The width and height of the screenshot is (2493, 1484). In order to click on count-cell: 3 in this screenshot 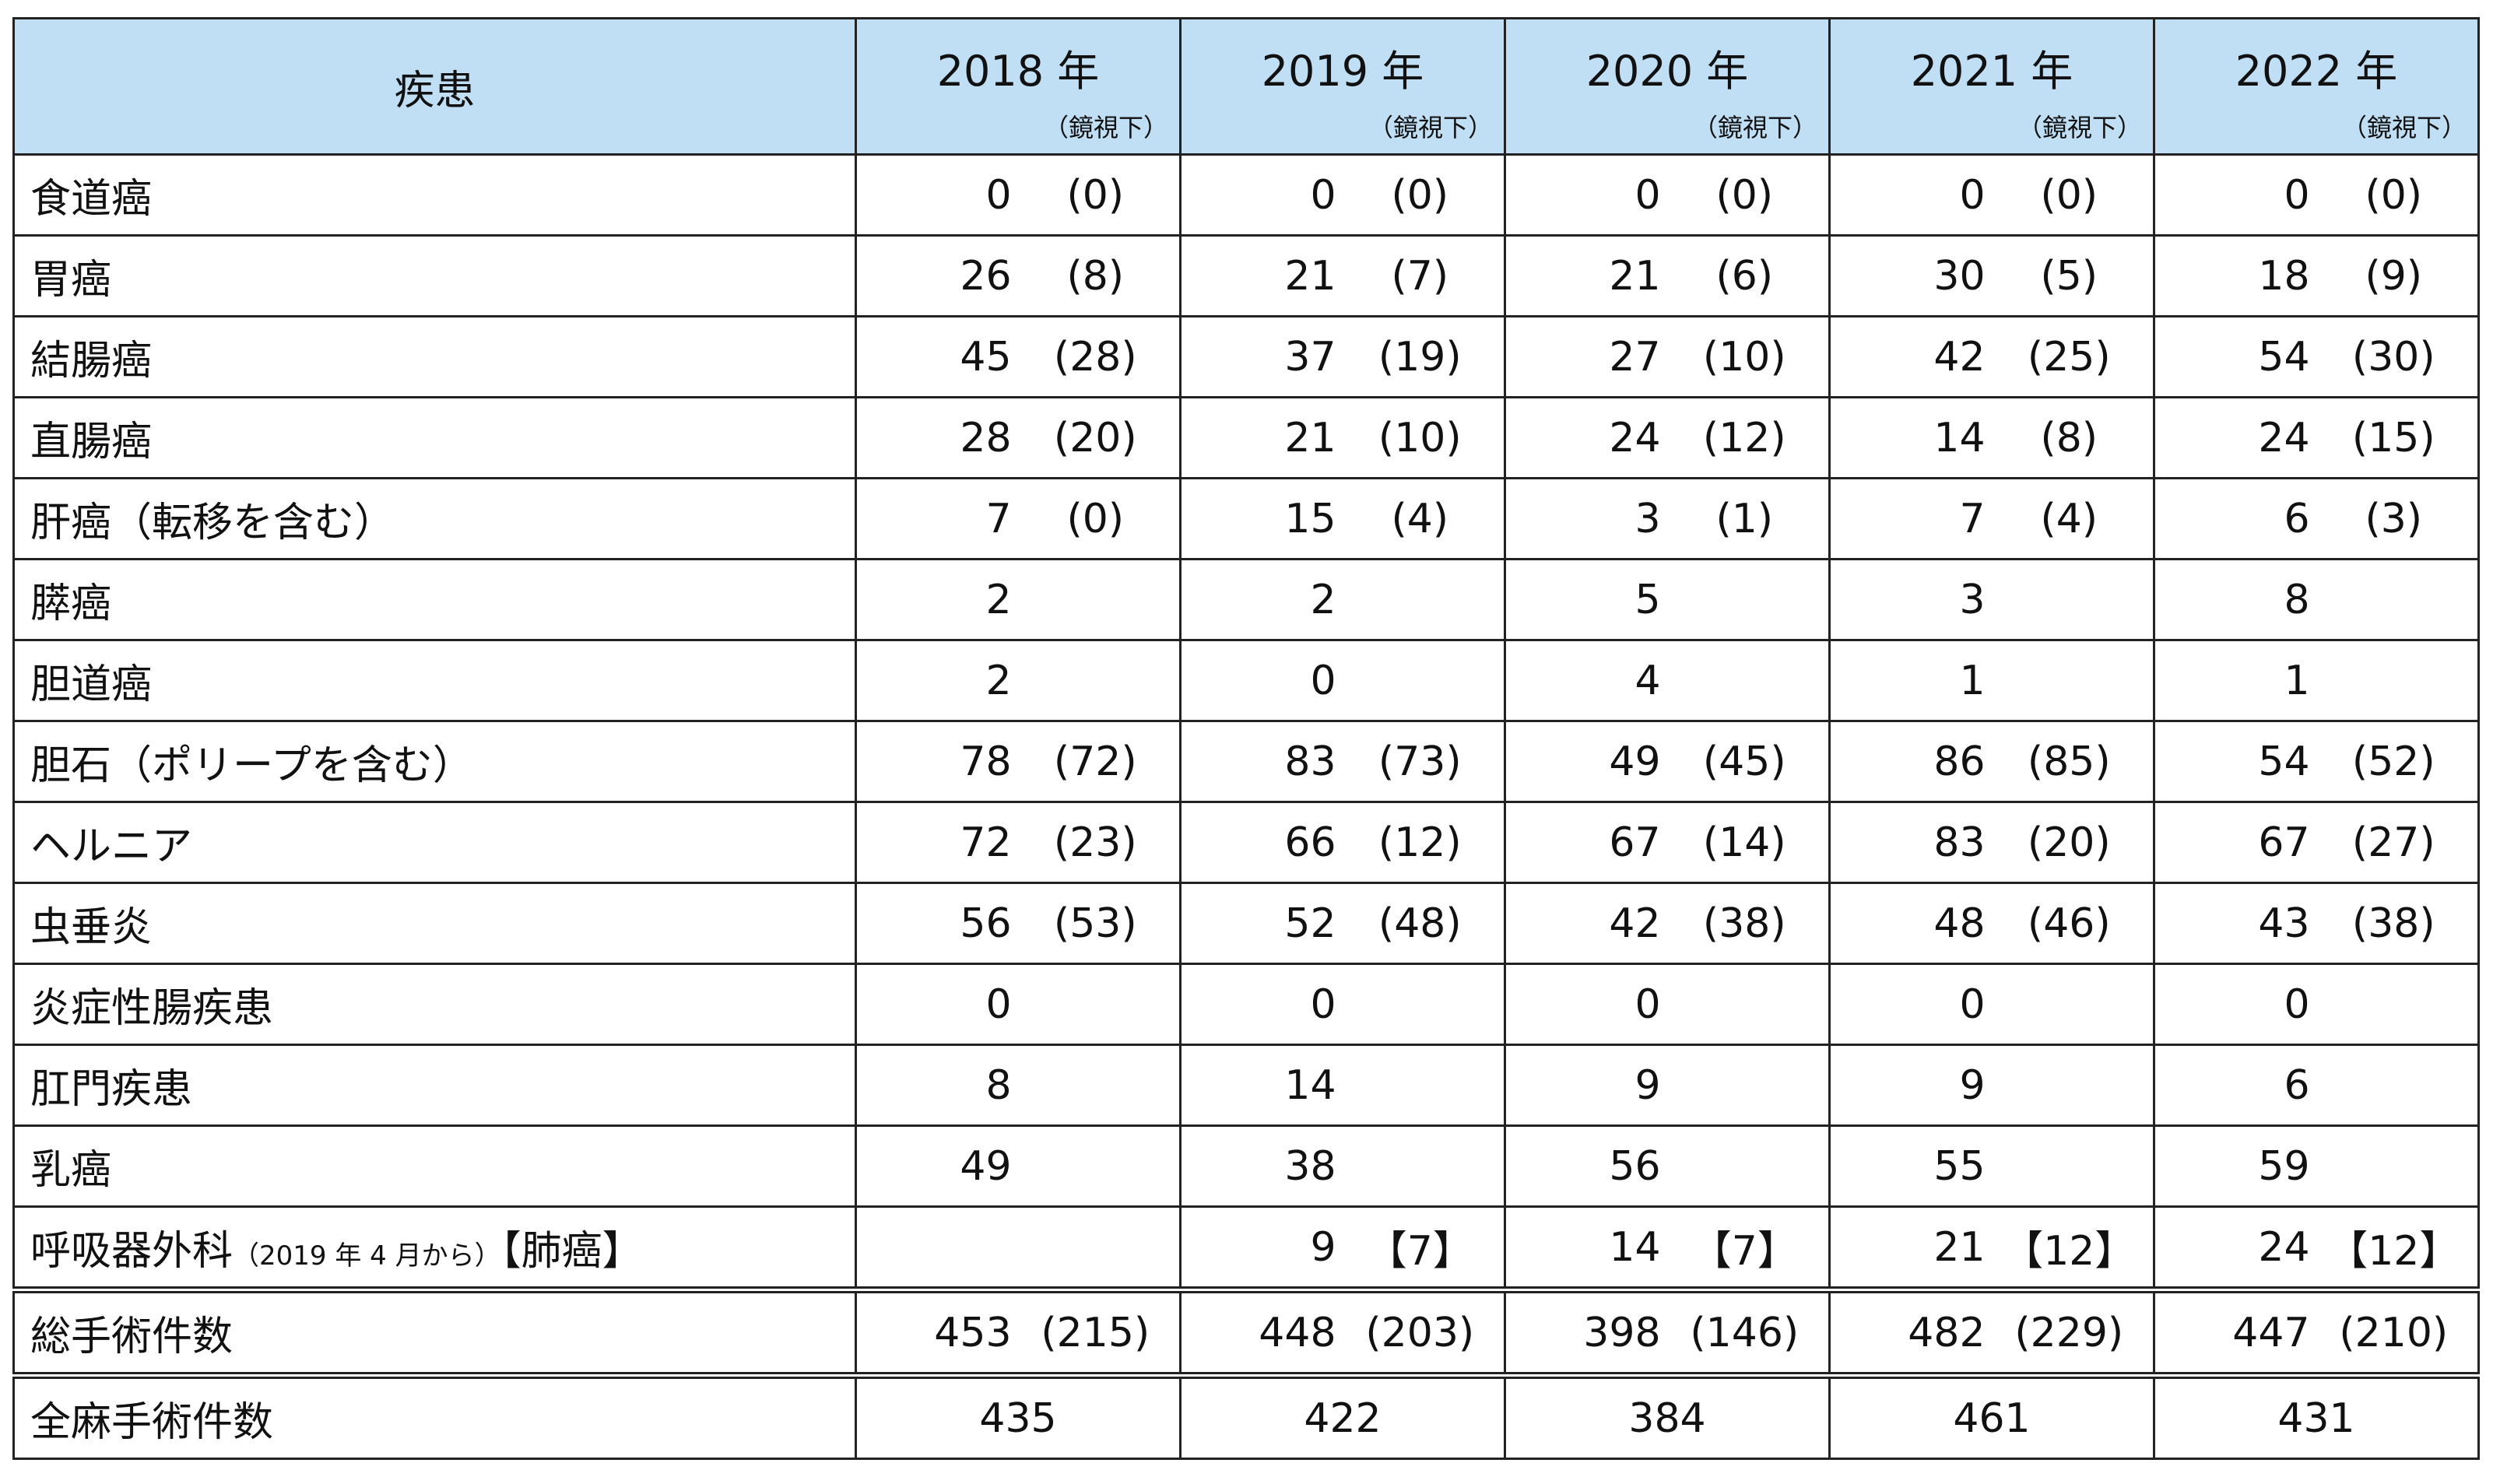, I will do `click(1991, 599)`.